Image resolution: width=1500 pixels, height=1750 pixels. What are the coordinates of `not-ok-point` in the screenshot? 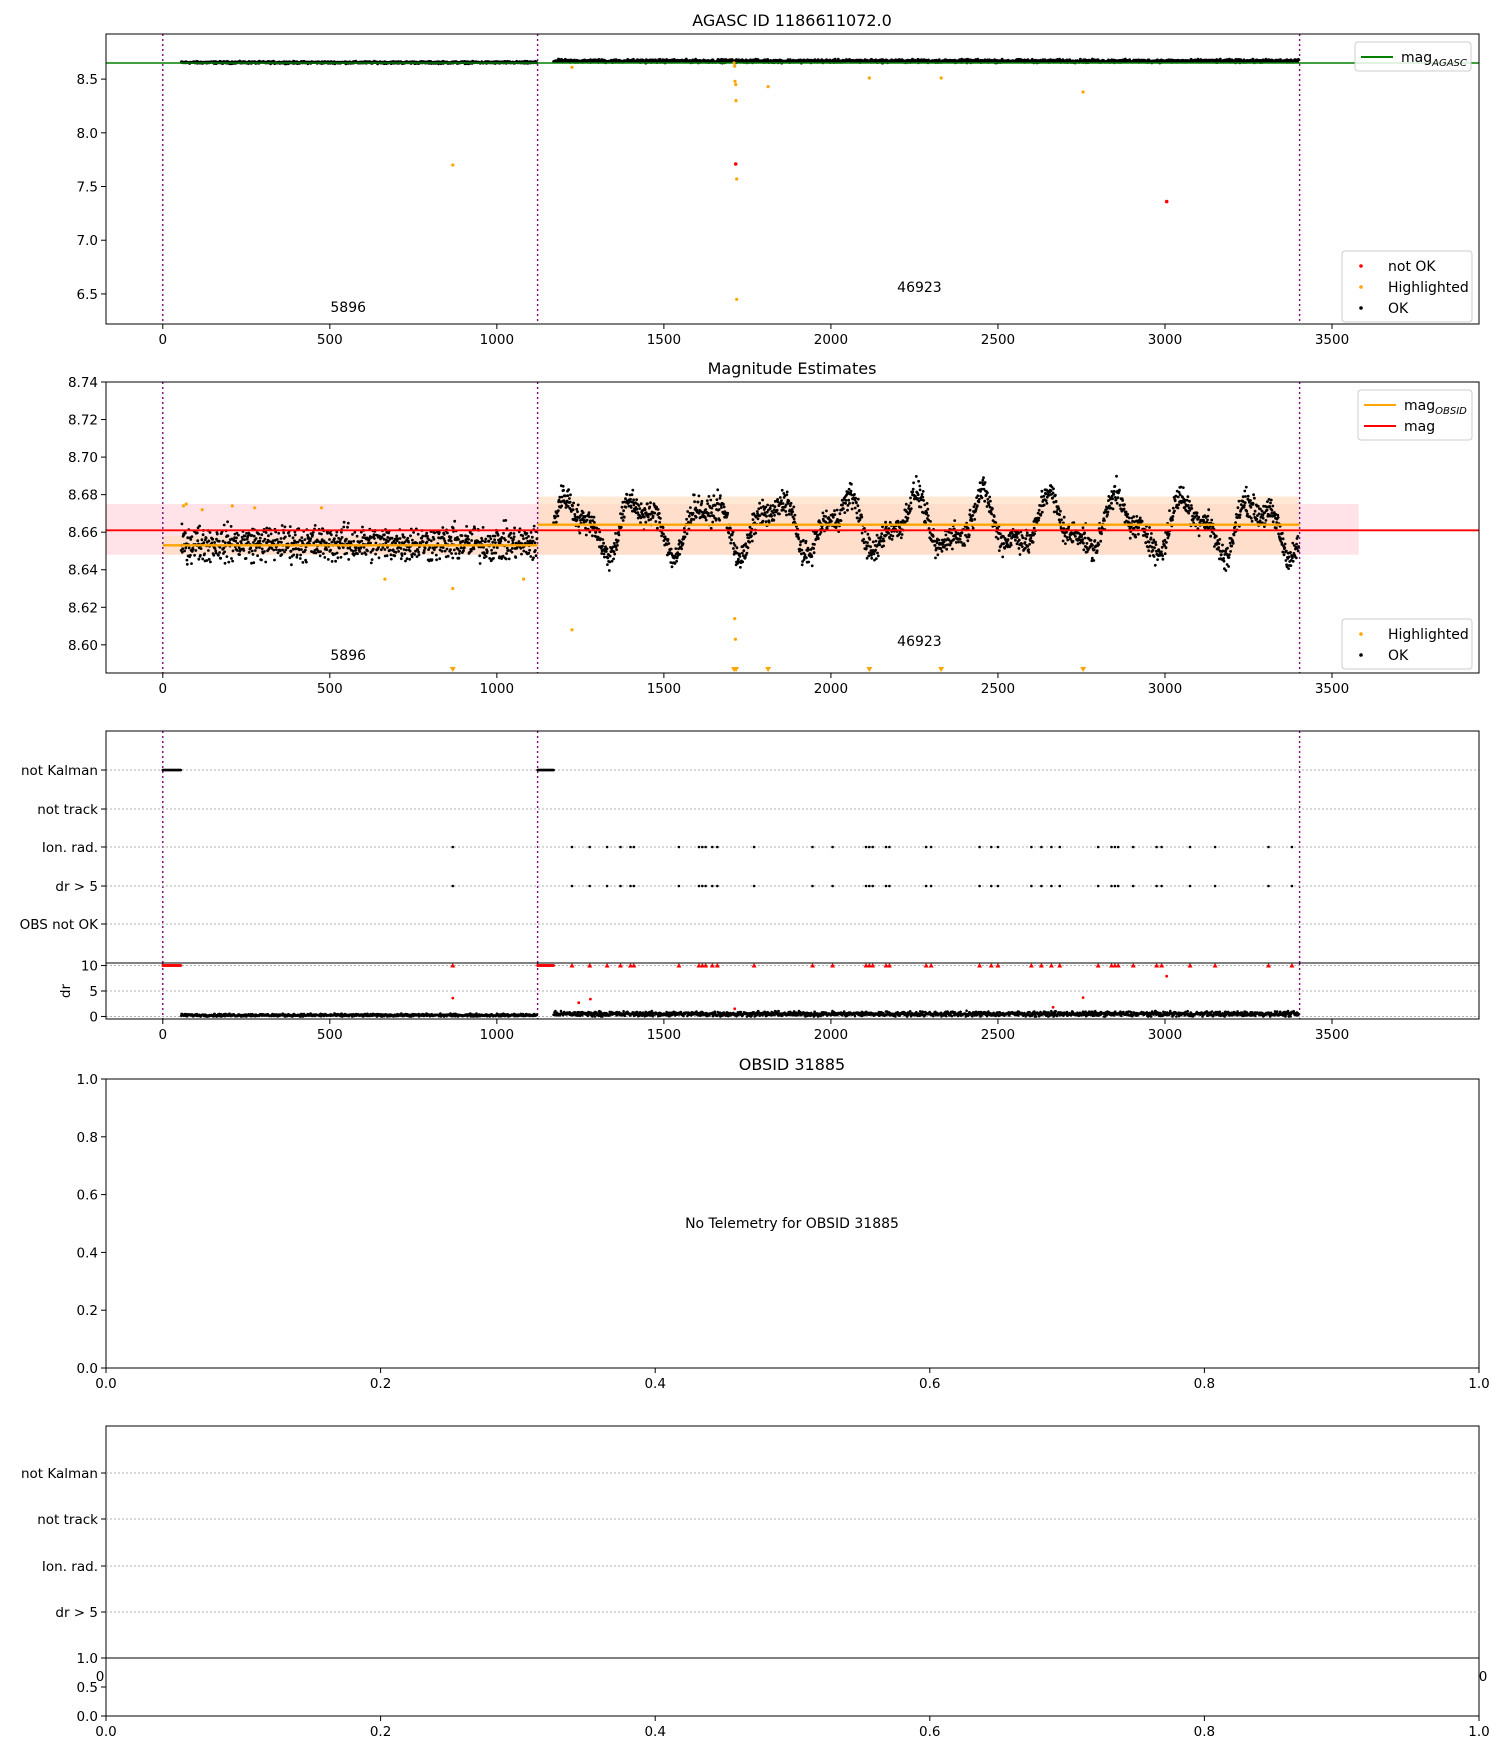 It's located at (735, 164).